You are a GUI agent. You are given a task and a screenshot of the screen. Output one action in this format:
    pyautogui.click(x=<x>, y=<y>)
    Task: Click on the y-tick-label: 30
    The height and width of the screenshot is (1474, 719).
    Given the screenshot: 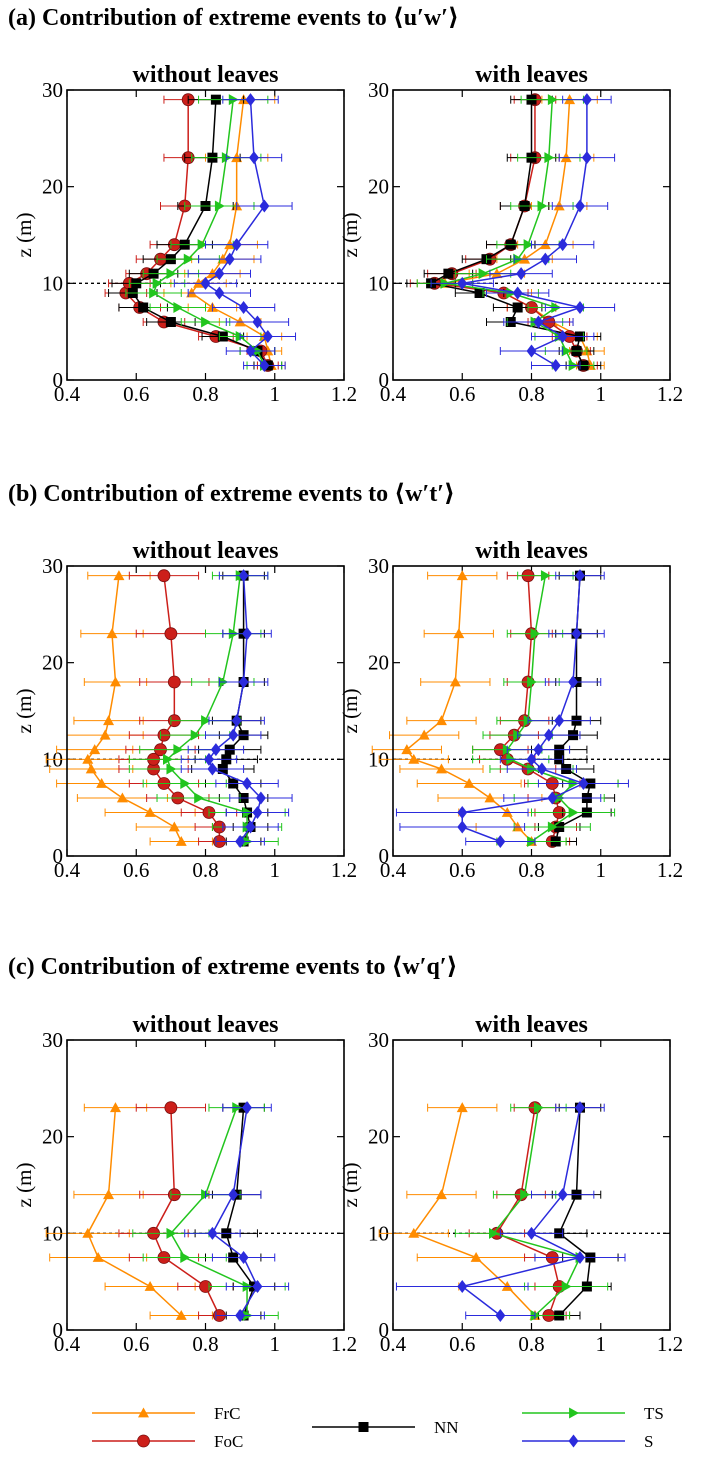 What is the action you would take?
    pyautogui.click(x=52, y=90)
    